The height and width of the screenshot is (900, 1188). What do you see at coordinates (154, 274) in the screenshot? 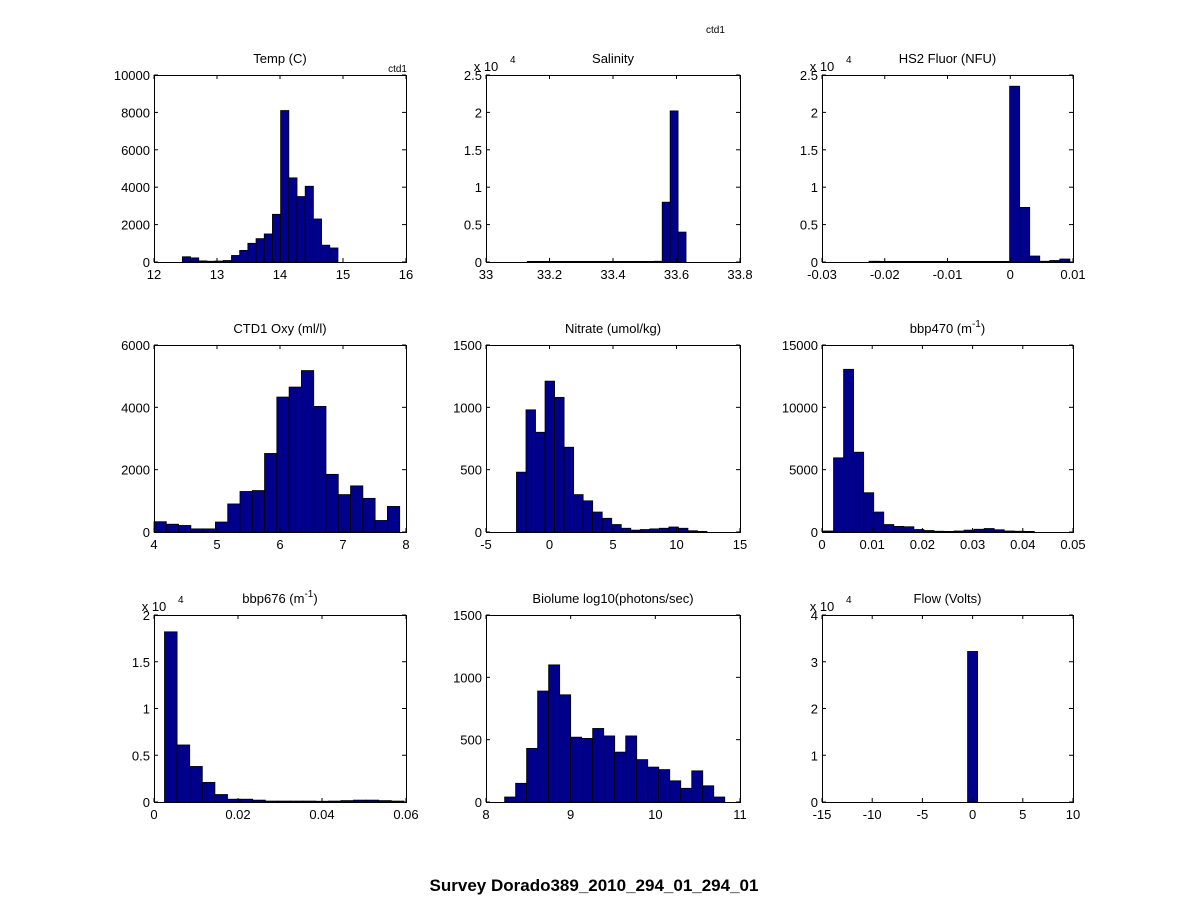
I see `x-tick-label: 12` at bounding box center [154, 274].